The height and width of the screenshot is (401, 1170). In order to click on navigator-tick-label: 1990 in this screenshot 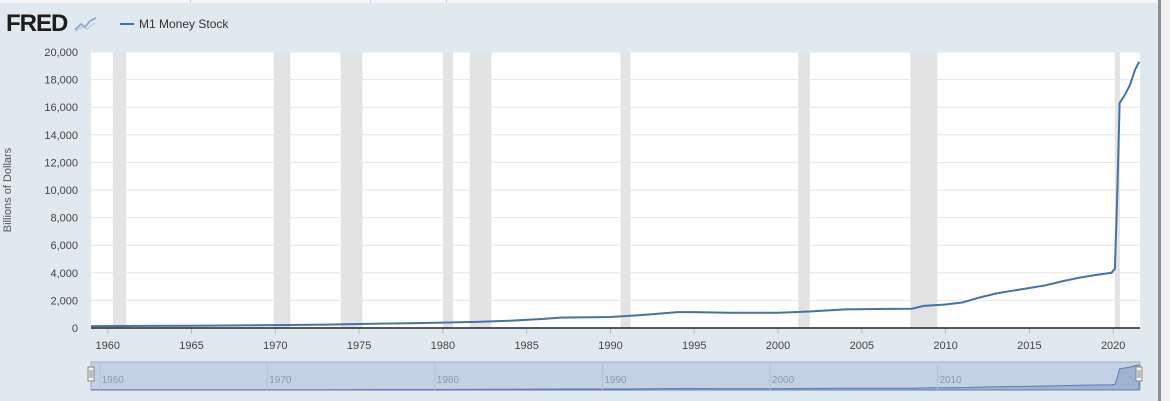, I will do `click(615, 380)`.